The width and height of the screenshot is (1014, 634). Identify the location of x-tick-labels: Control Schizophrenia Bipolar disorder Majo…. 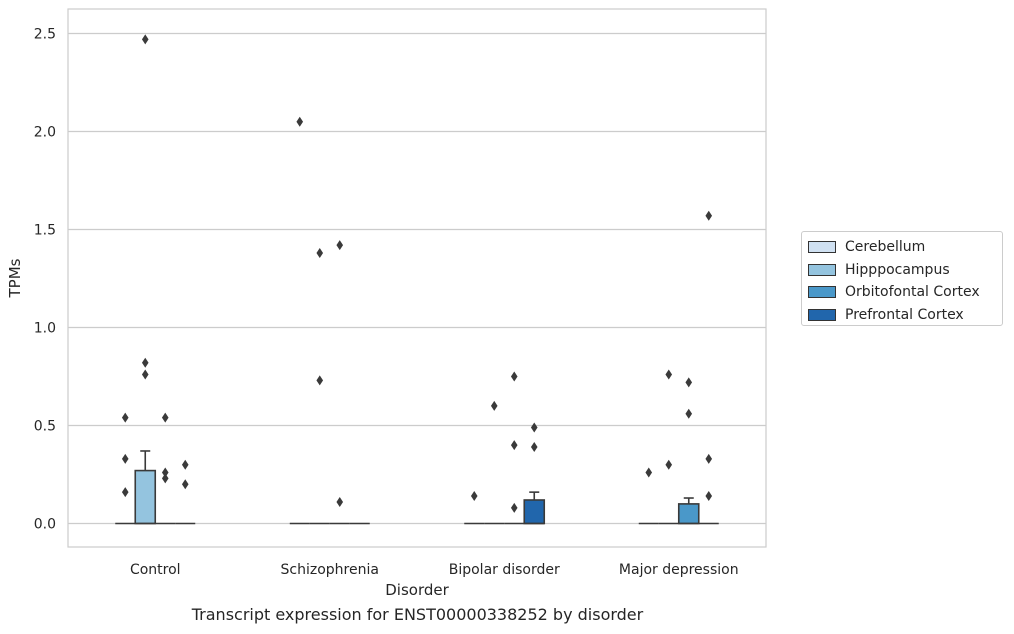
(434, 570).